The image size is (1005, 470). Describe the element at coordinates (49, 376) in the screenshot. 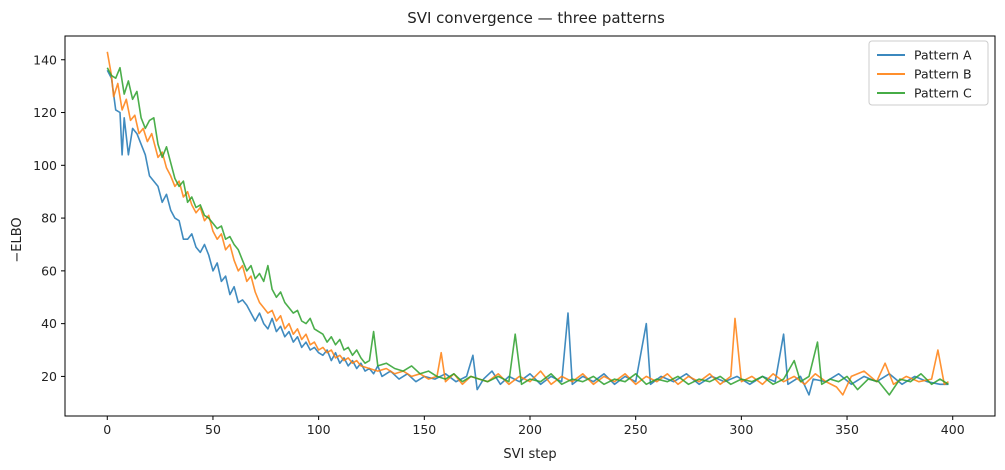

I see `y-tick-label: 20` at that location.